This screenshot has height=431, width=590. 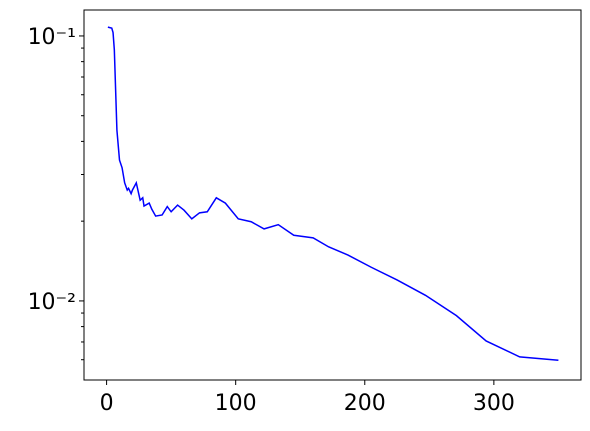 I want to click on y-tick-label: 10⁻², so click(x=52, y=302).